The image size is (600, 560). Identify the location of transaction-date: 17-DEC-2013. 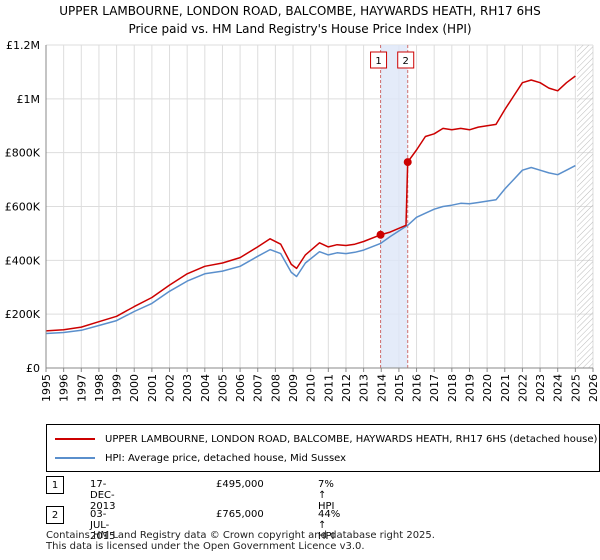
(103, 495).